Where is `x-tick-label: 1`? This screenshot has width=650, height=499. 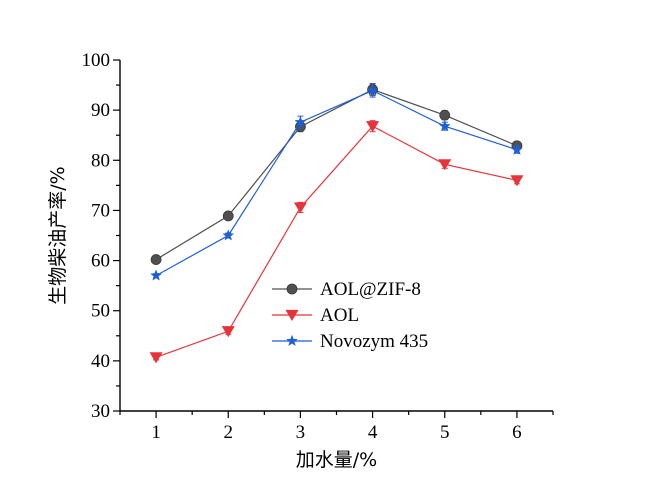
x-tick-label: 1 is located at coordinates (156, 432).